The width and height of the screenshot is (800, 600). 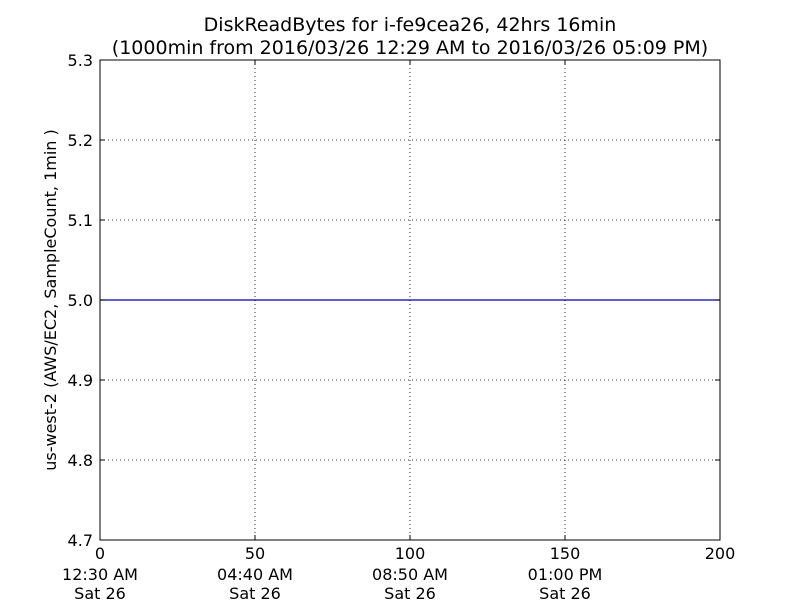 I want to click on y-tick-label: 4.9, so click(x=80, y=380).